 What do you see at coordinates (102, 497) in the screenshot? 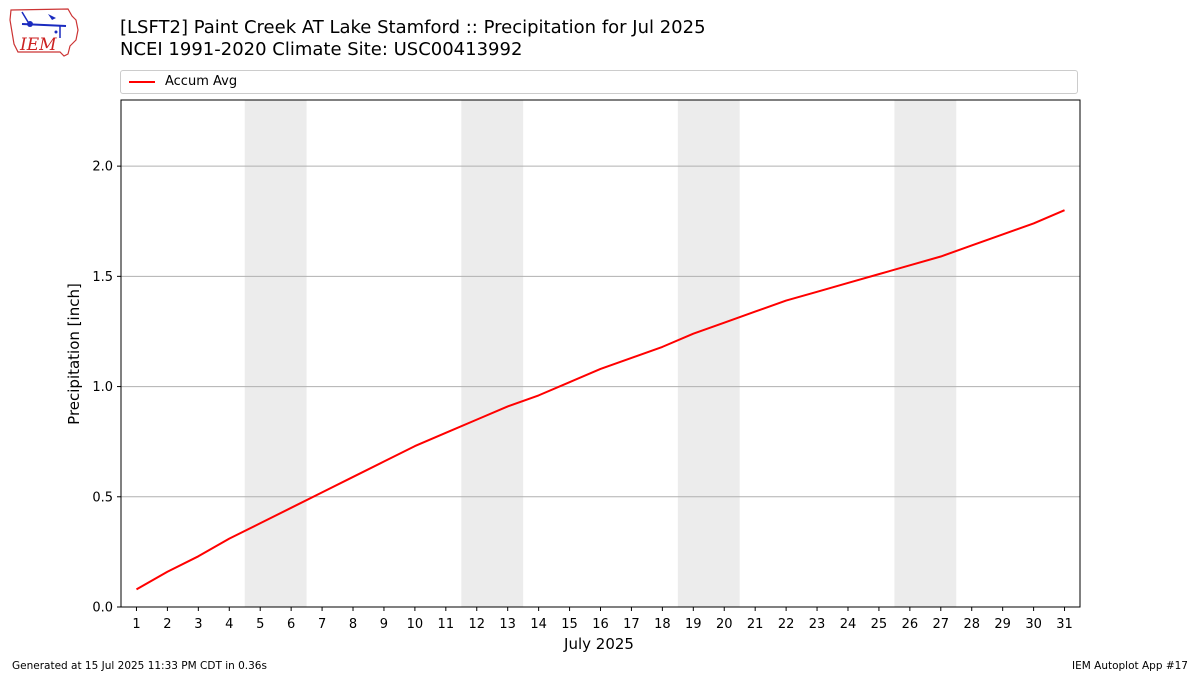
I see `y-tick-label: 0.5` at bounding box center [102, 497].